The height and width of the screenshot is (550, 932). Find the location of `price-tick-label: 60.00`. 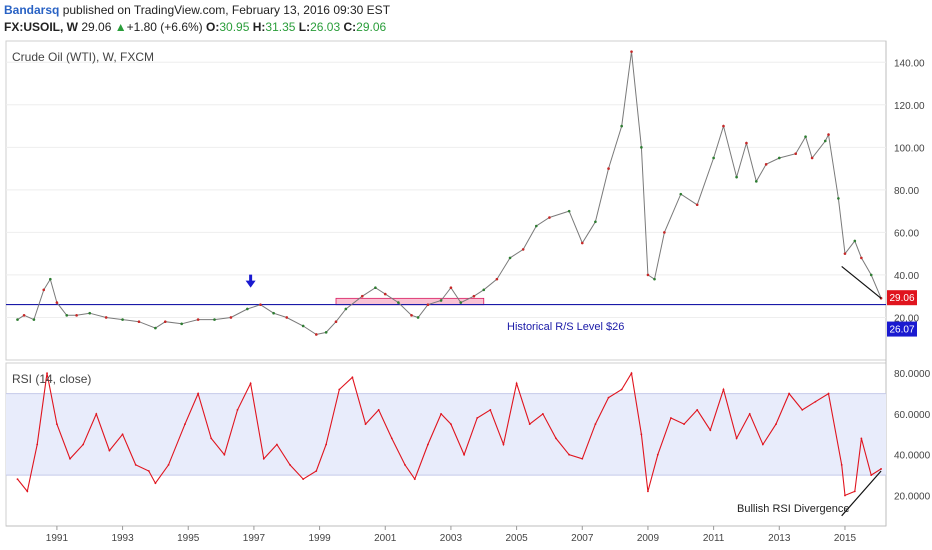

price-tick-label: 60.00 is located at coordinates (906, 233).